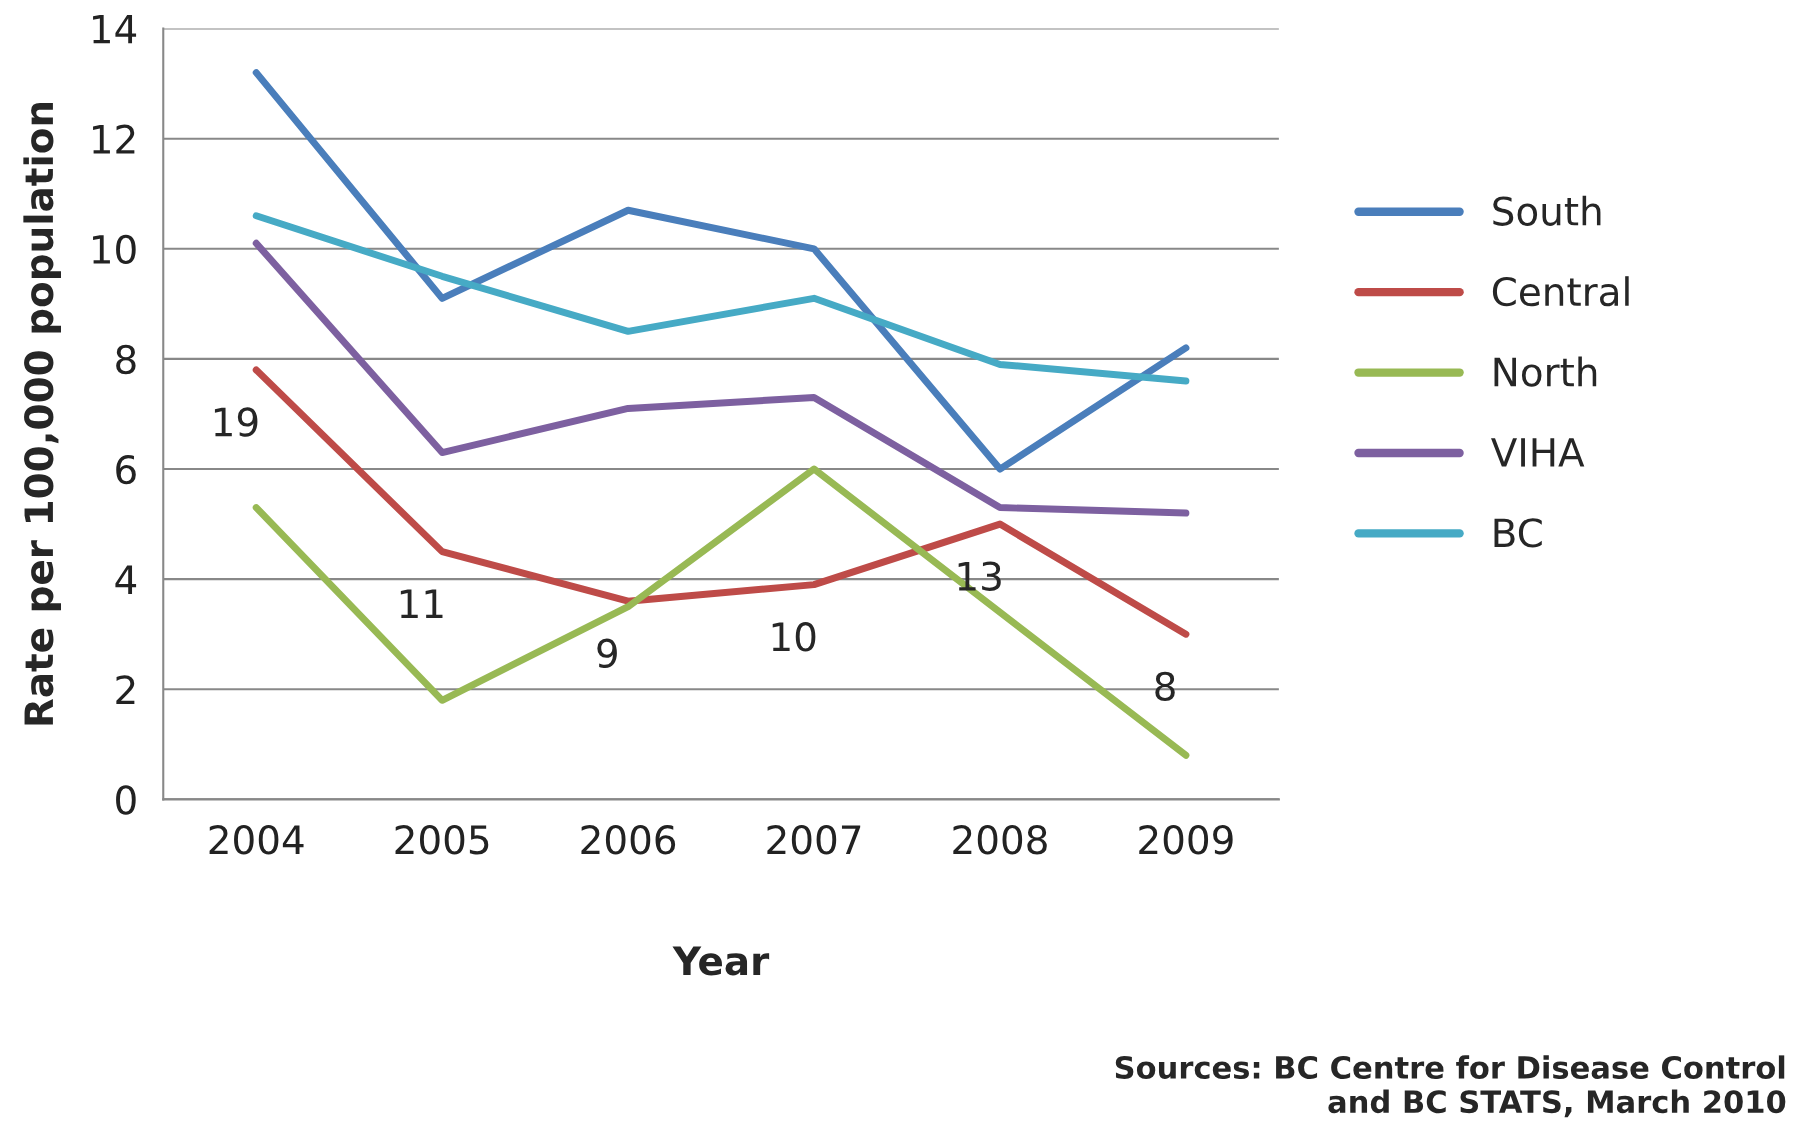 The image size is (1814, 1142). Describe the element at coordinates (126, 579) in the screenshot. I see `y-tick-label: 4` at that location.